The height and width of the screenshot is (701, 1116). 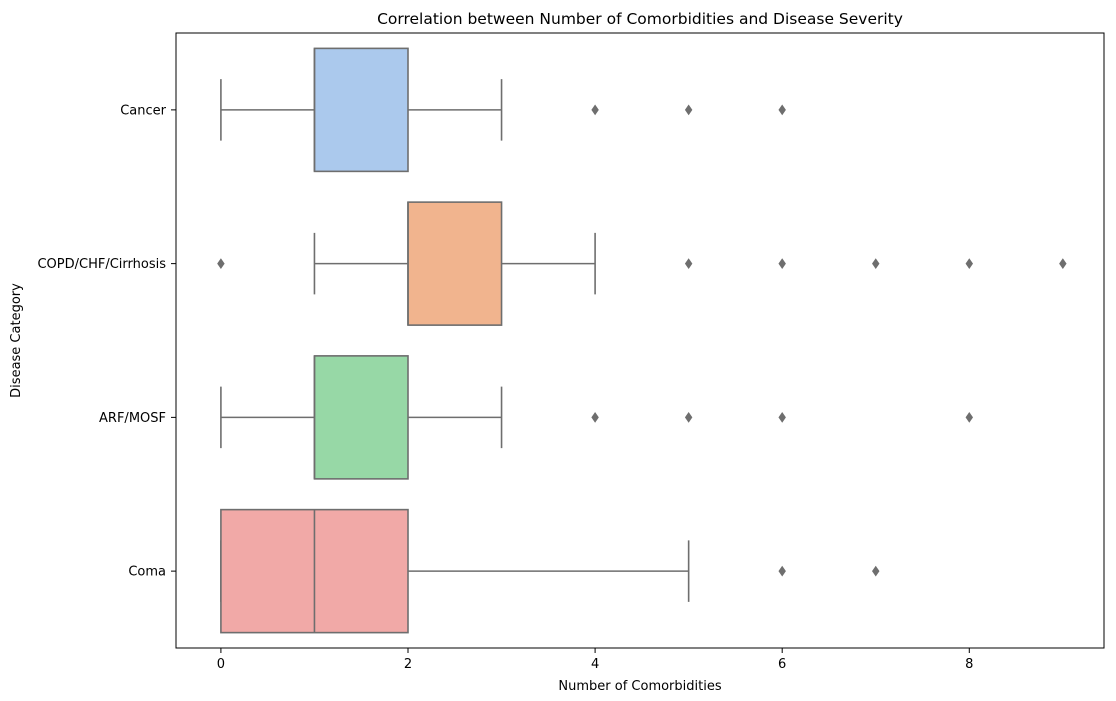 What do you see at coordinates (642, 263) in the screenshot?
I see `box-copd-chf-cirrhosis` at bounding box center [642, 263].